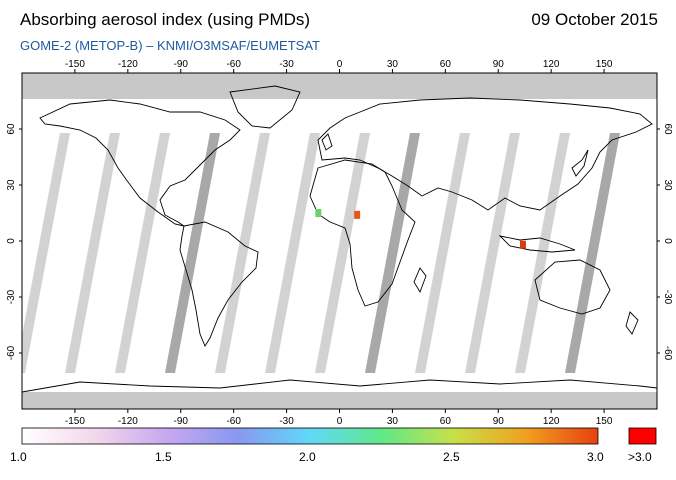  I want to click on africa-coast, so click(362, 233).